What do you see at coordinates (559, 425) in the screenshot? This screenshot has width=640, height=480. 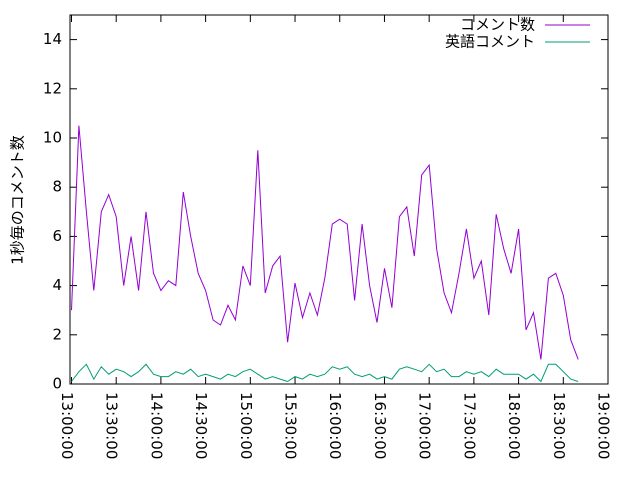 I see `x-tick-label: 18:30:00` at bounding box center [559, 425].